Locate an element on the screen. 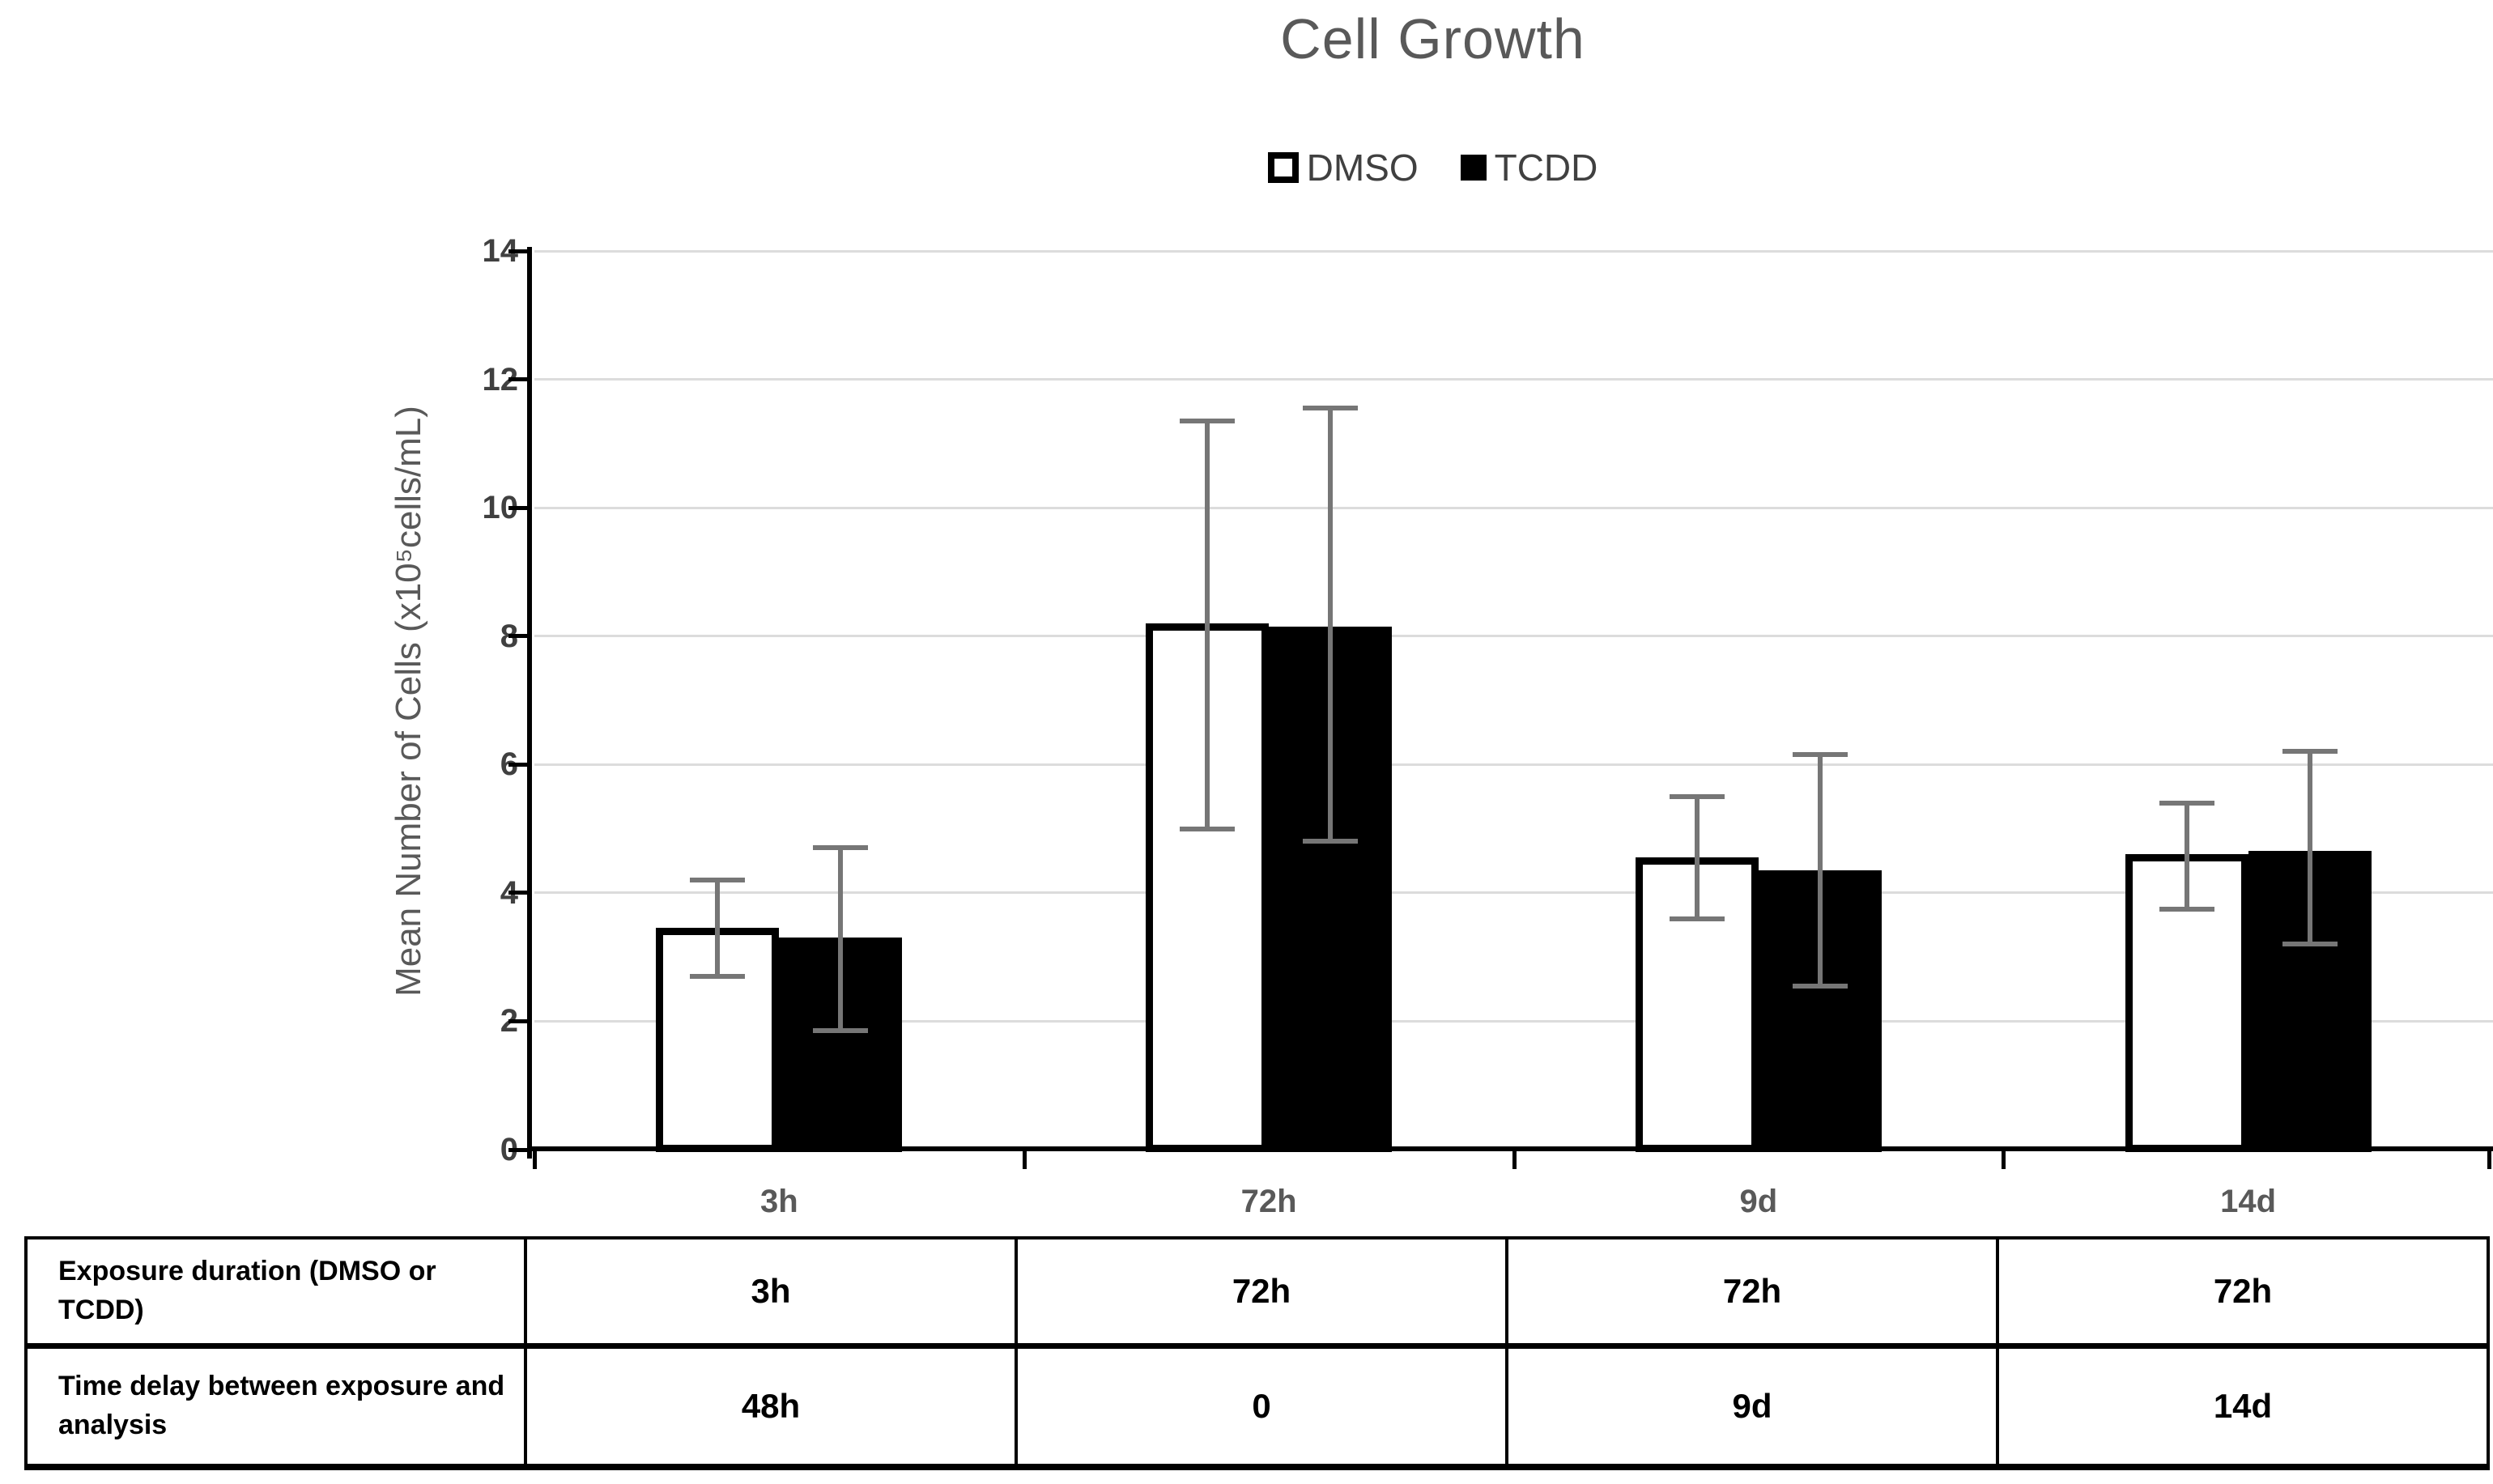 The image size is (2493, 1484). error-bar-tcdd-9d is located at coordinates (1820, 870).